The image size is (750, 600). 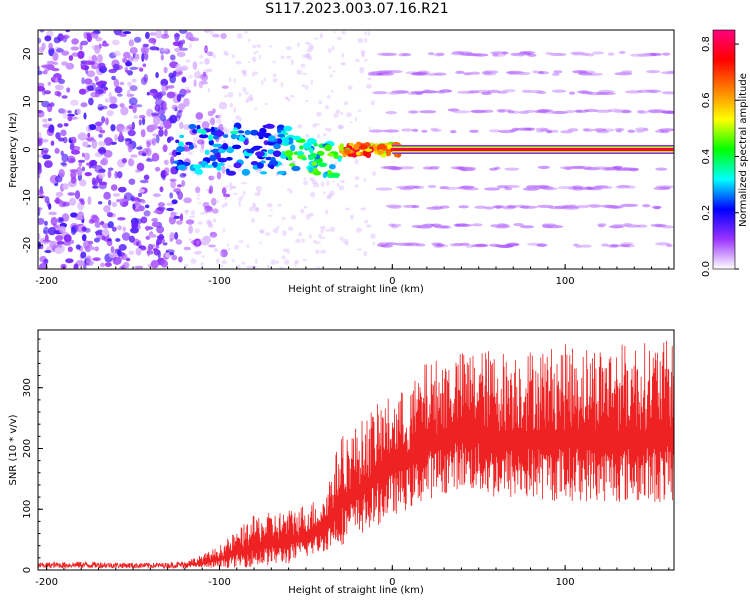 I want to click on colorbar-label: Normalized spectral amplitude, so click(x=743, y=150).